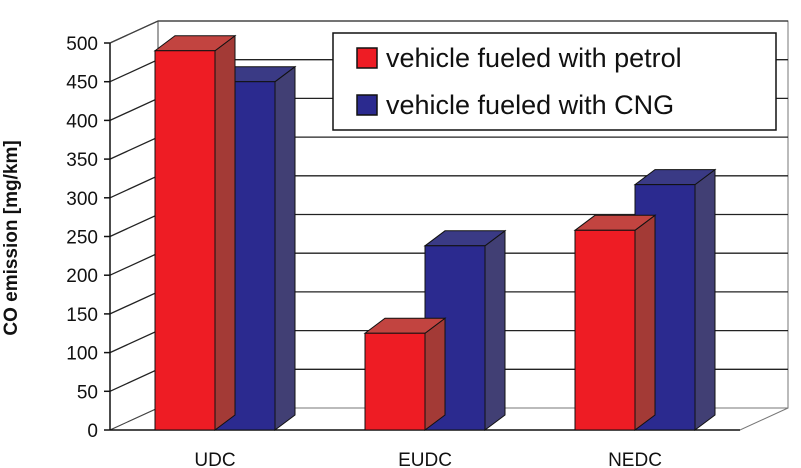  Describe the element at coordinates (82, 315) in the screenshot. I see `y-tick-label: 150` at that location.